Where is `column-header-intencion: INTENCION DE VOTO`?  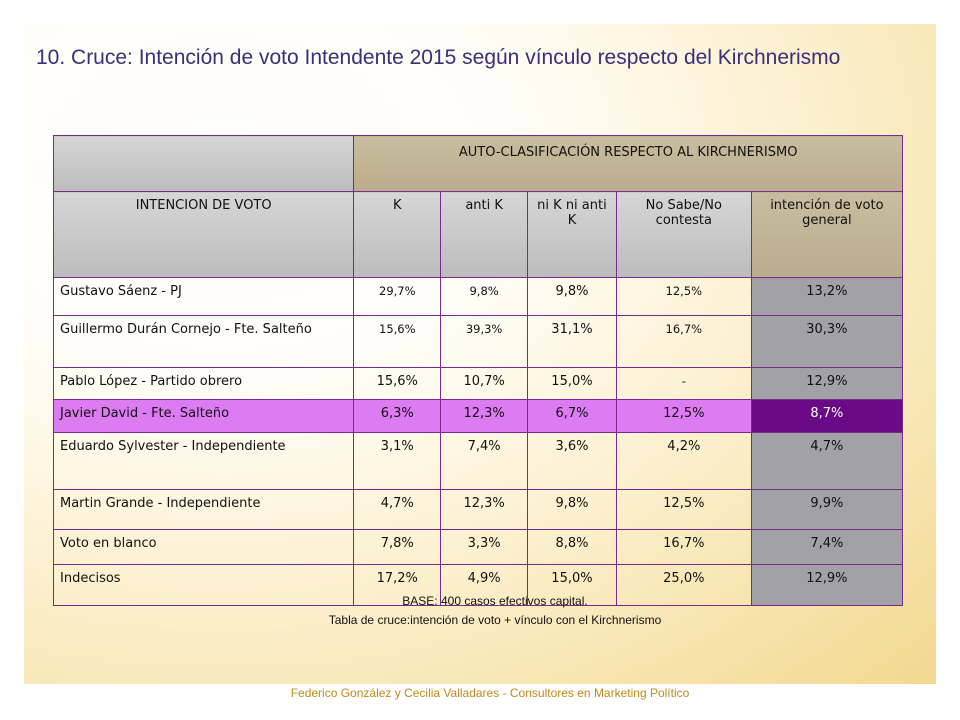
column-header-intencion: INTENCION DE VOTO is located at coordinates (203, 234).